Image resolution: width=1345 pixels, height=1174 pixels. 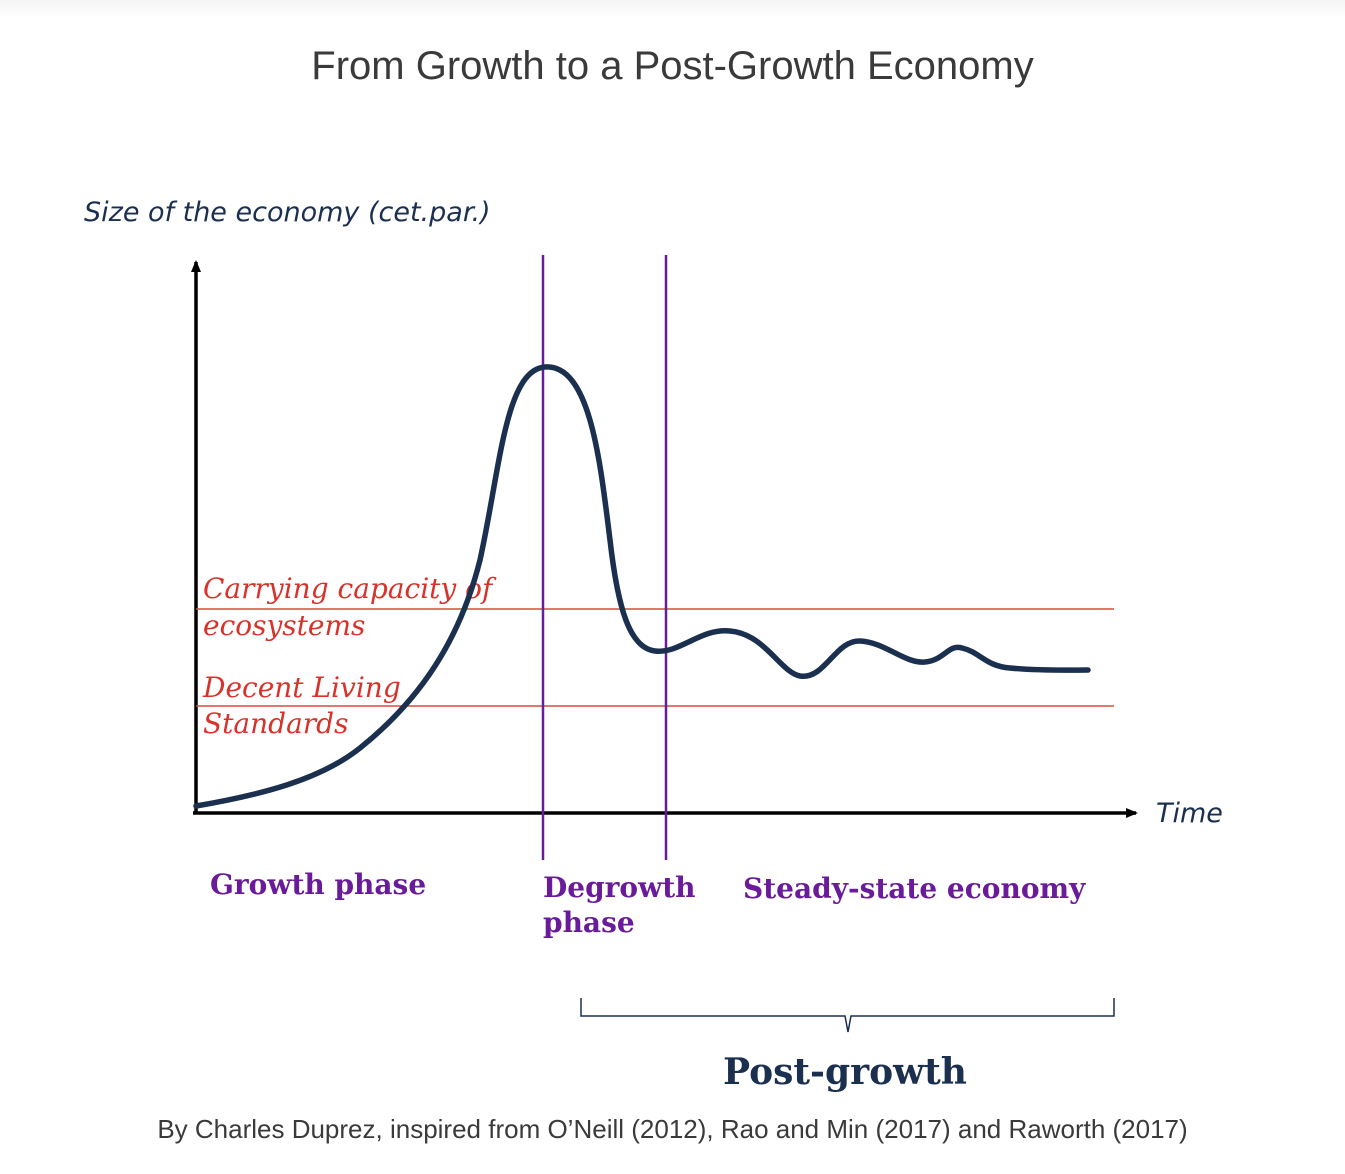 I want to click on page-title: From Growth to a Post-Growth Economy, so click(x=672, y=66).